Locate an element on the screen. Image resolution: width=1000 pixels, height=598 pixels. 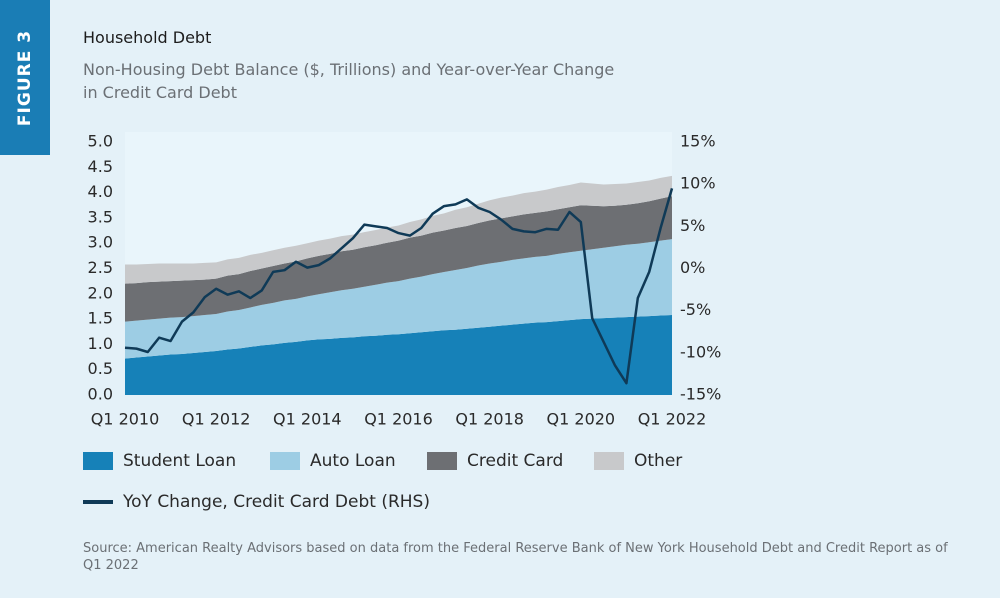
y-tick-label: 0.0 is located at coordinates (100, 394).